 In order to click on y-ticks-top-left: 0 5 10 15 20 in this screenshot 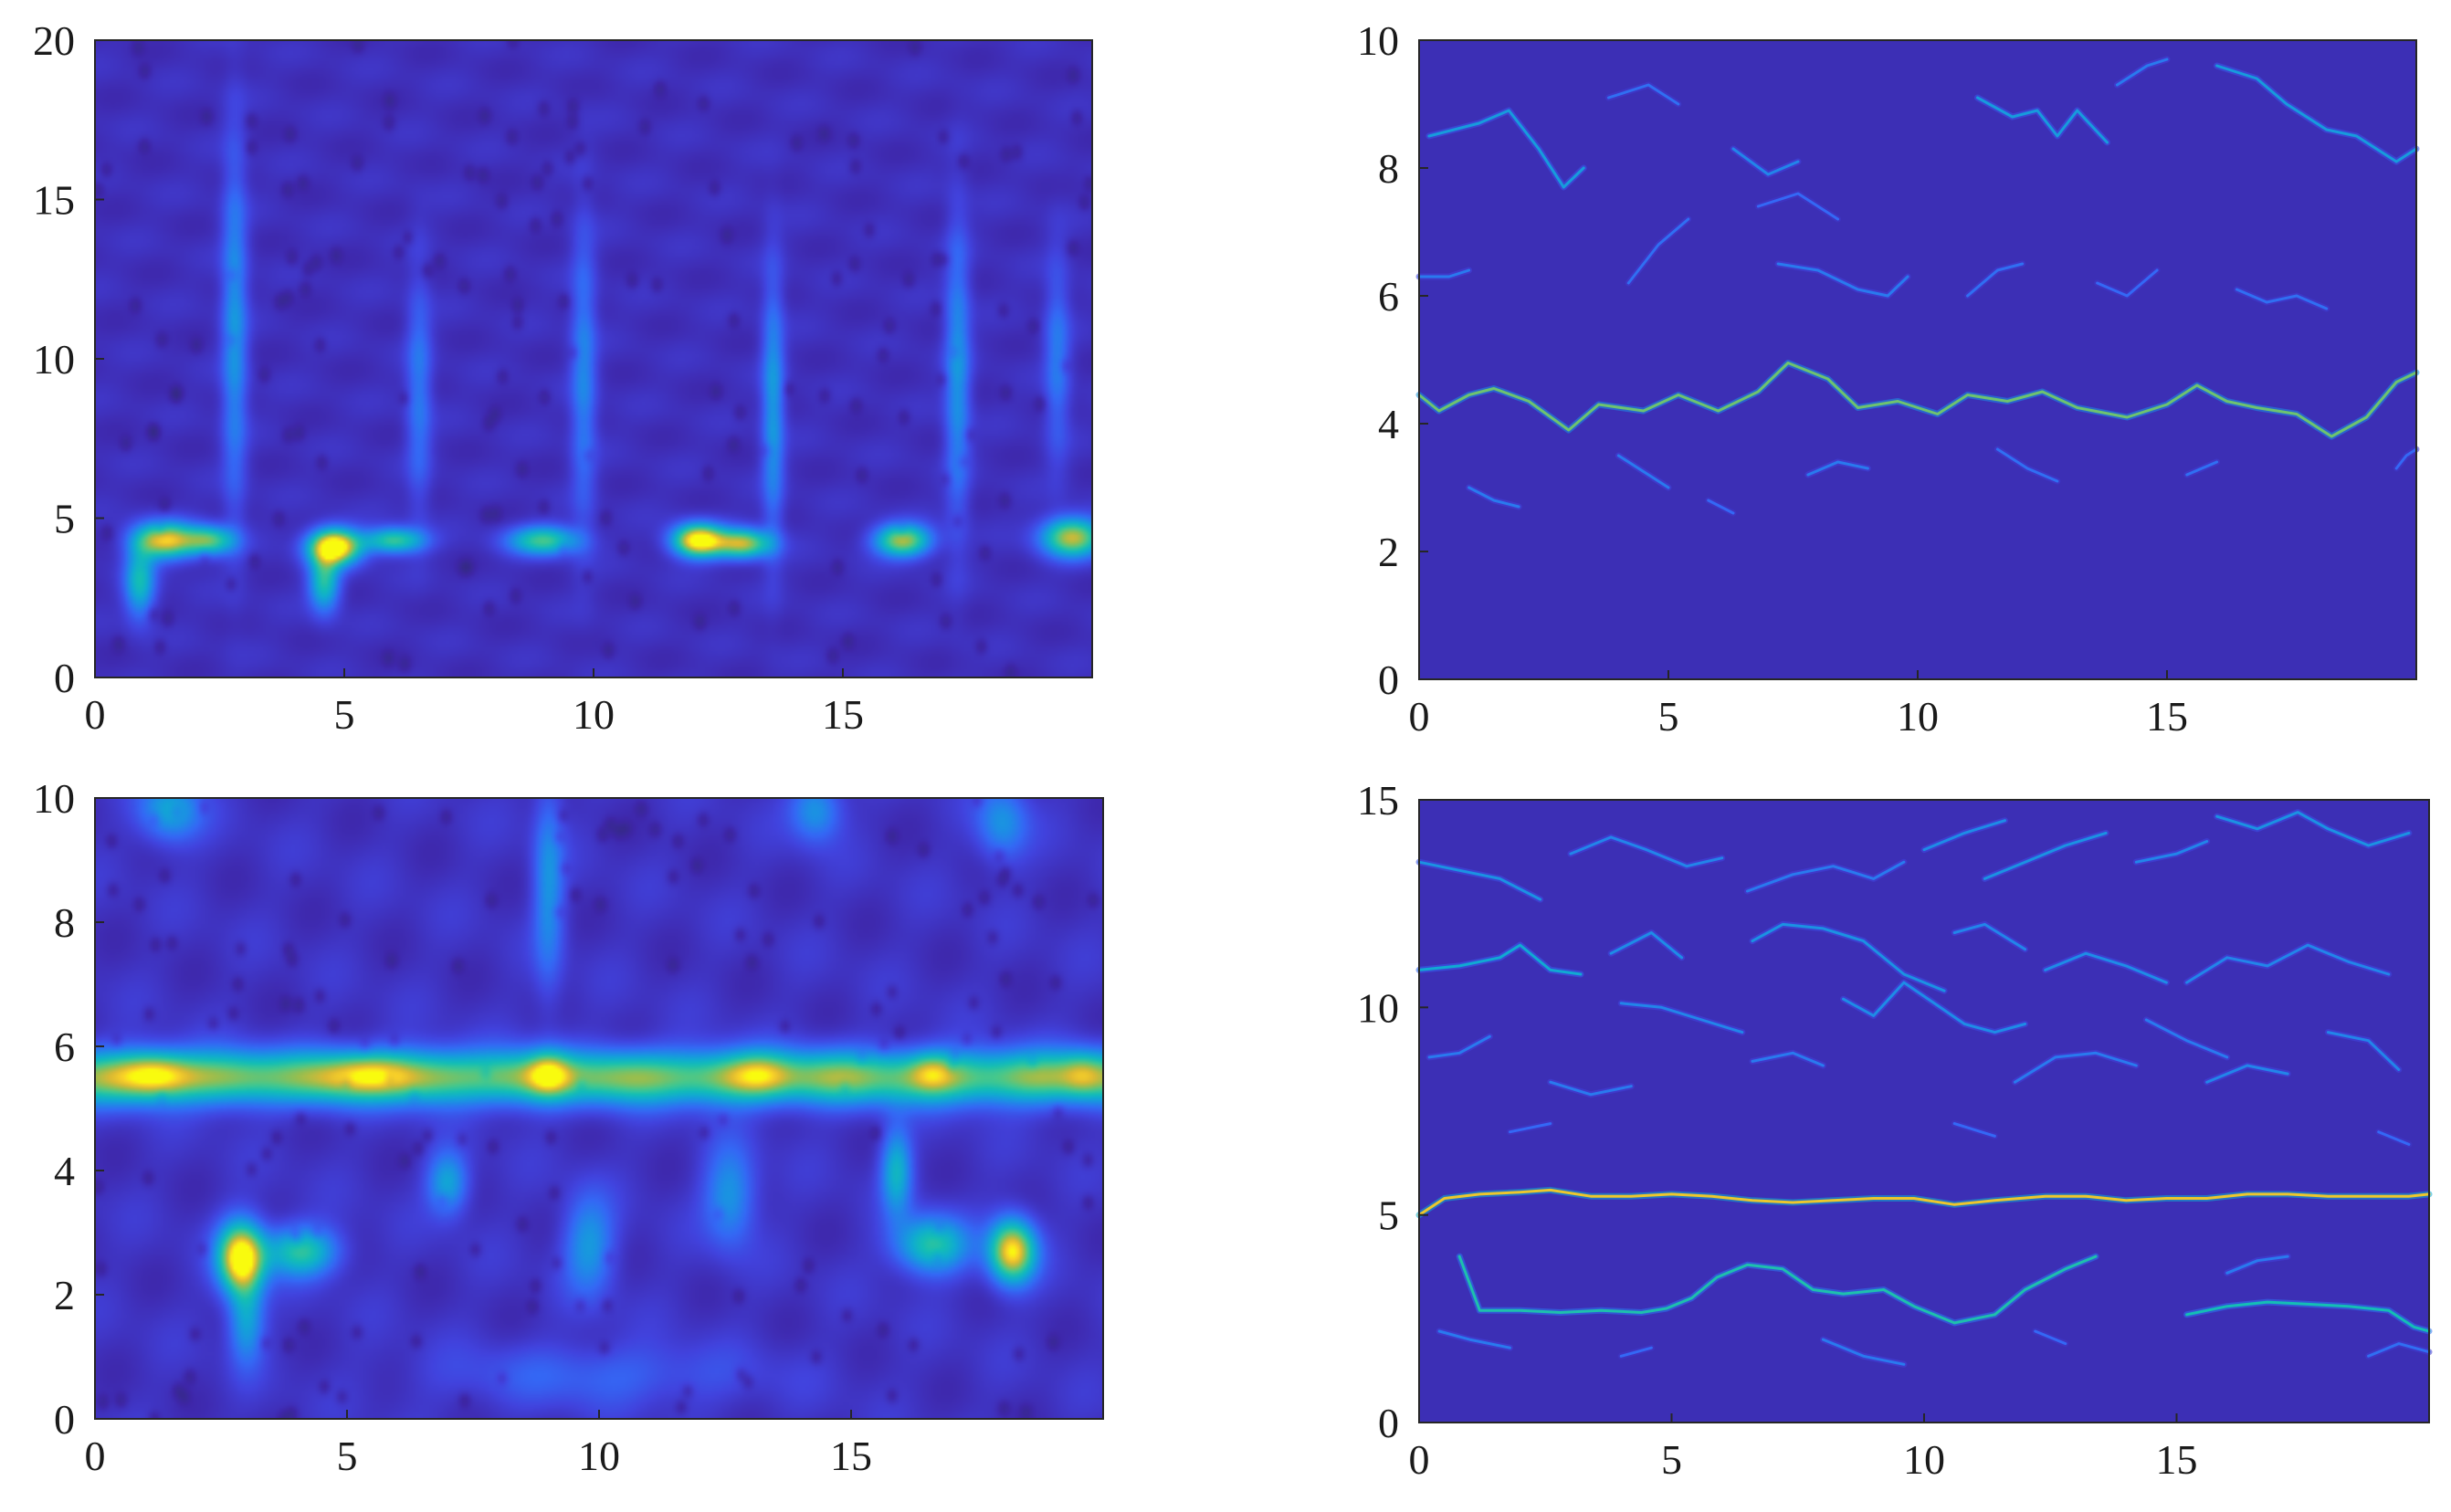, I will do `click(68, 359)`.